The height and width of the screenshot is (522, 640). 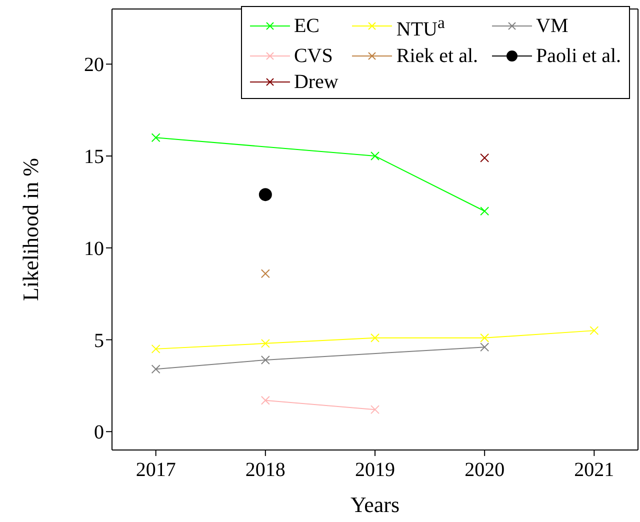 What do you see at coordinates (30, 229) in the screenshot?
I see `y-axis-title: Likelihood in %` at bounding box center [30, 229].